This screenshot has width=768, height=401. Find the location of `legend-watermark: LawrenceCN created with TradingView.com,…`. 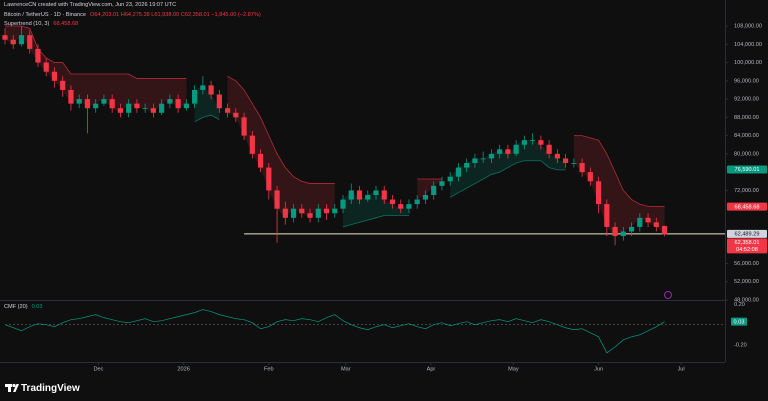

legend-watermark: LawrenceCN created with TradingView.com,… is located at coordinates (92, 5).